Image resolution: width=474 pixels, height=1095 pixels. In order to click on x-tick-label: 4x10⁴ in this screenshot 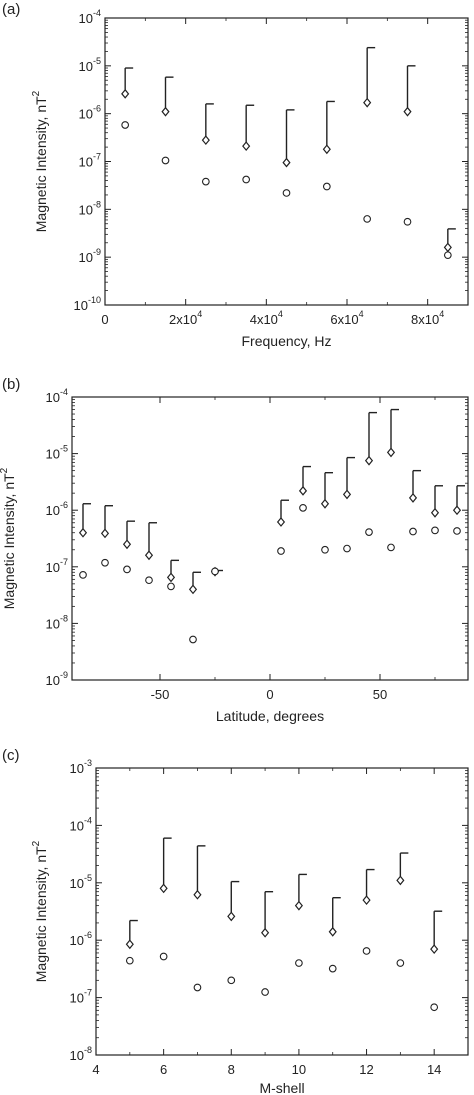, I will do `click(266, 318)`.